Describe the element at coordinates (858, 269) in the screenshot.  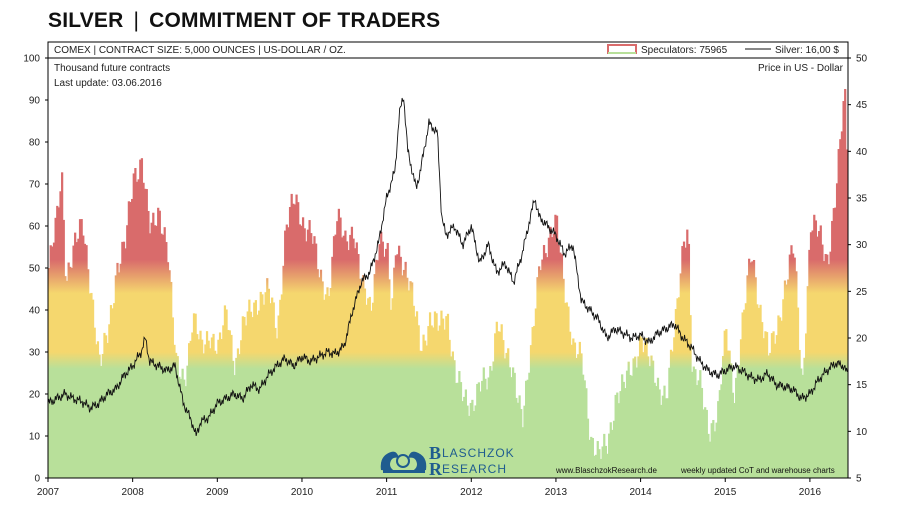
I see `right-axis-ticks: 5 10 15 20 25 30 35 40 45 50` at that location.